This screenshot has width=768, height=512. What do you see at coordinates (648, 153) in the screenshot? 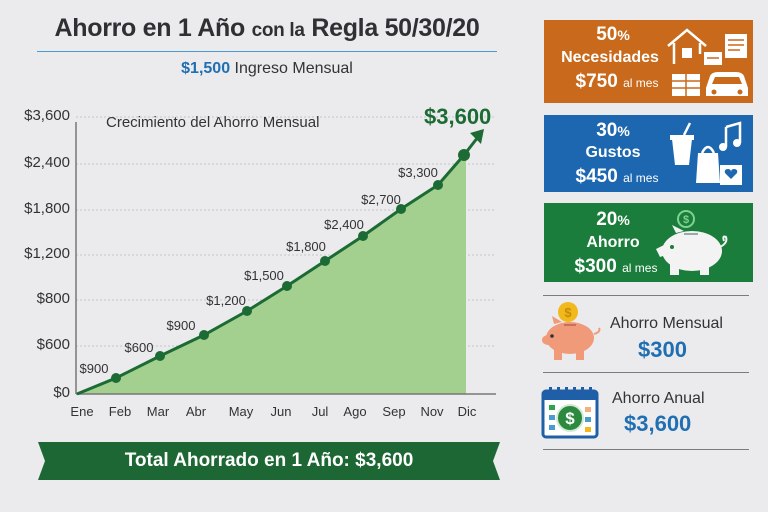
I see `budget-card-wants: 30% Gustos $450 al mes` at bounding box center [648, 153].